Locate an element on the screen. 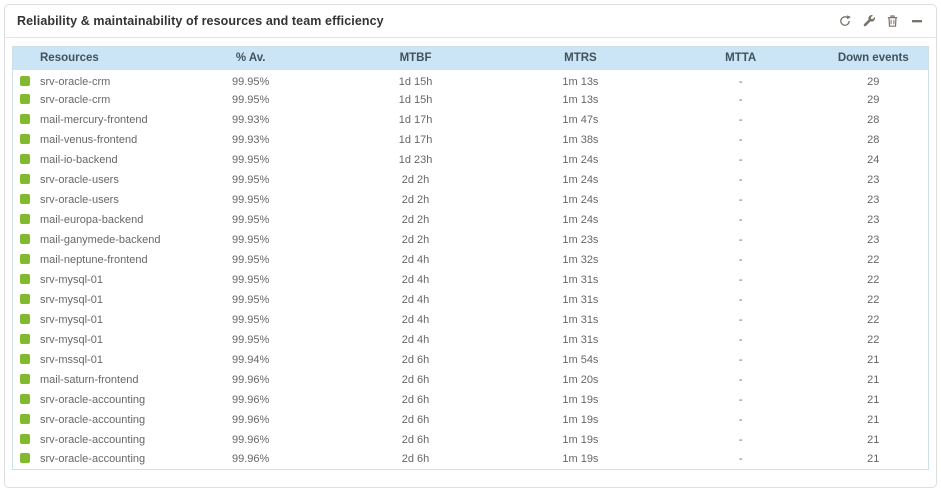  resource-name: srv-oracle-crm is located at coordinates (75, 99).